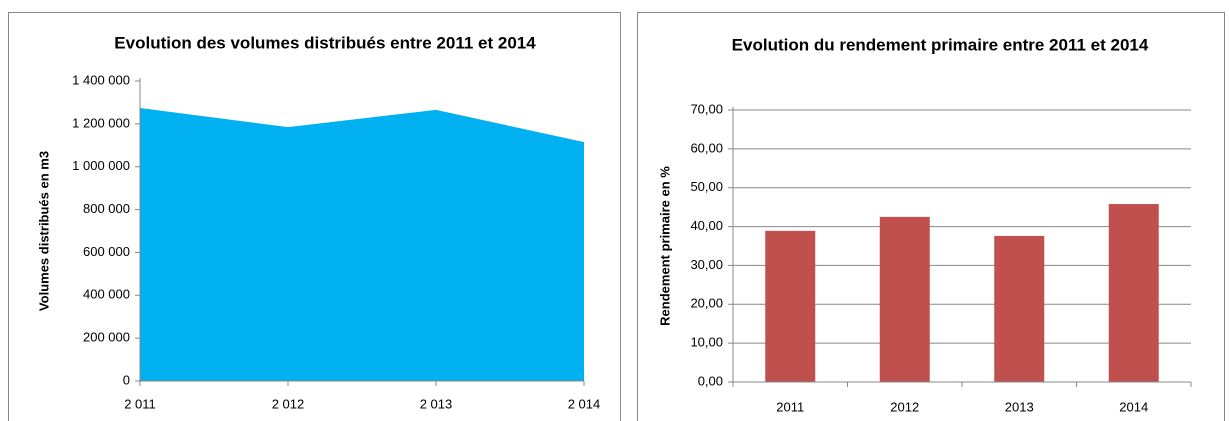 Image resolution: width=1229 pixels, height=421 pixels. I want to click on y-tick-label: 40,00, so click(706, 225).